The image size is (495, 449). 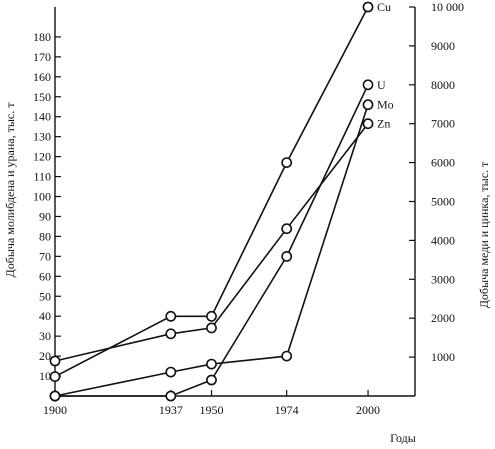 What do you see at coordinates (443, 46) in the screenshot?
I see `y-right-tick-label: 9000` at bounding box center [443, 46].